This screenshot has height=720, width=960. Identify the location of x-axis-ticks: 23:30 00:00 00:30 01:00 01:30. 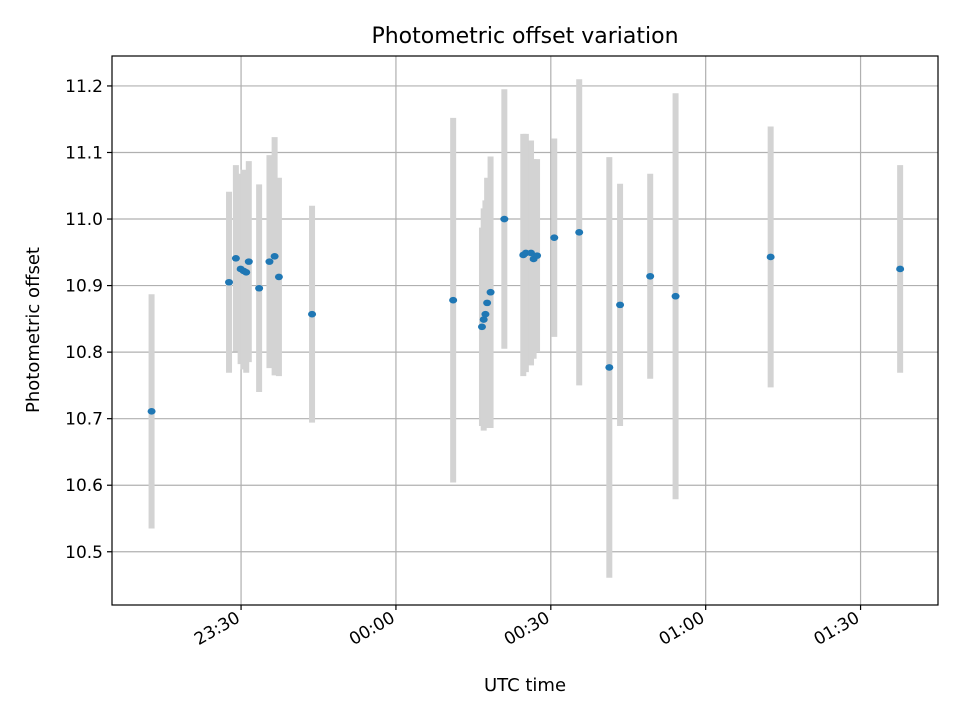
(527, 627).